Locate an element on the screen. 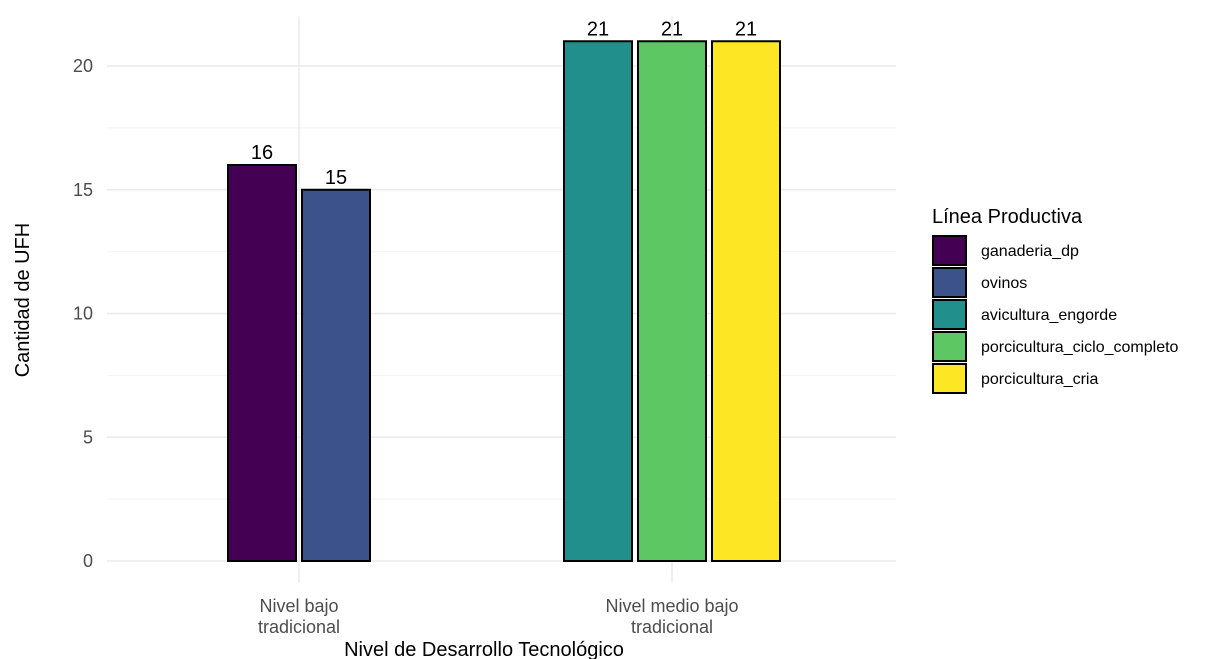  legend-swatch-porcicultura-cria is located at coordinates (949, 378).